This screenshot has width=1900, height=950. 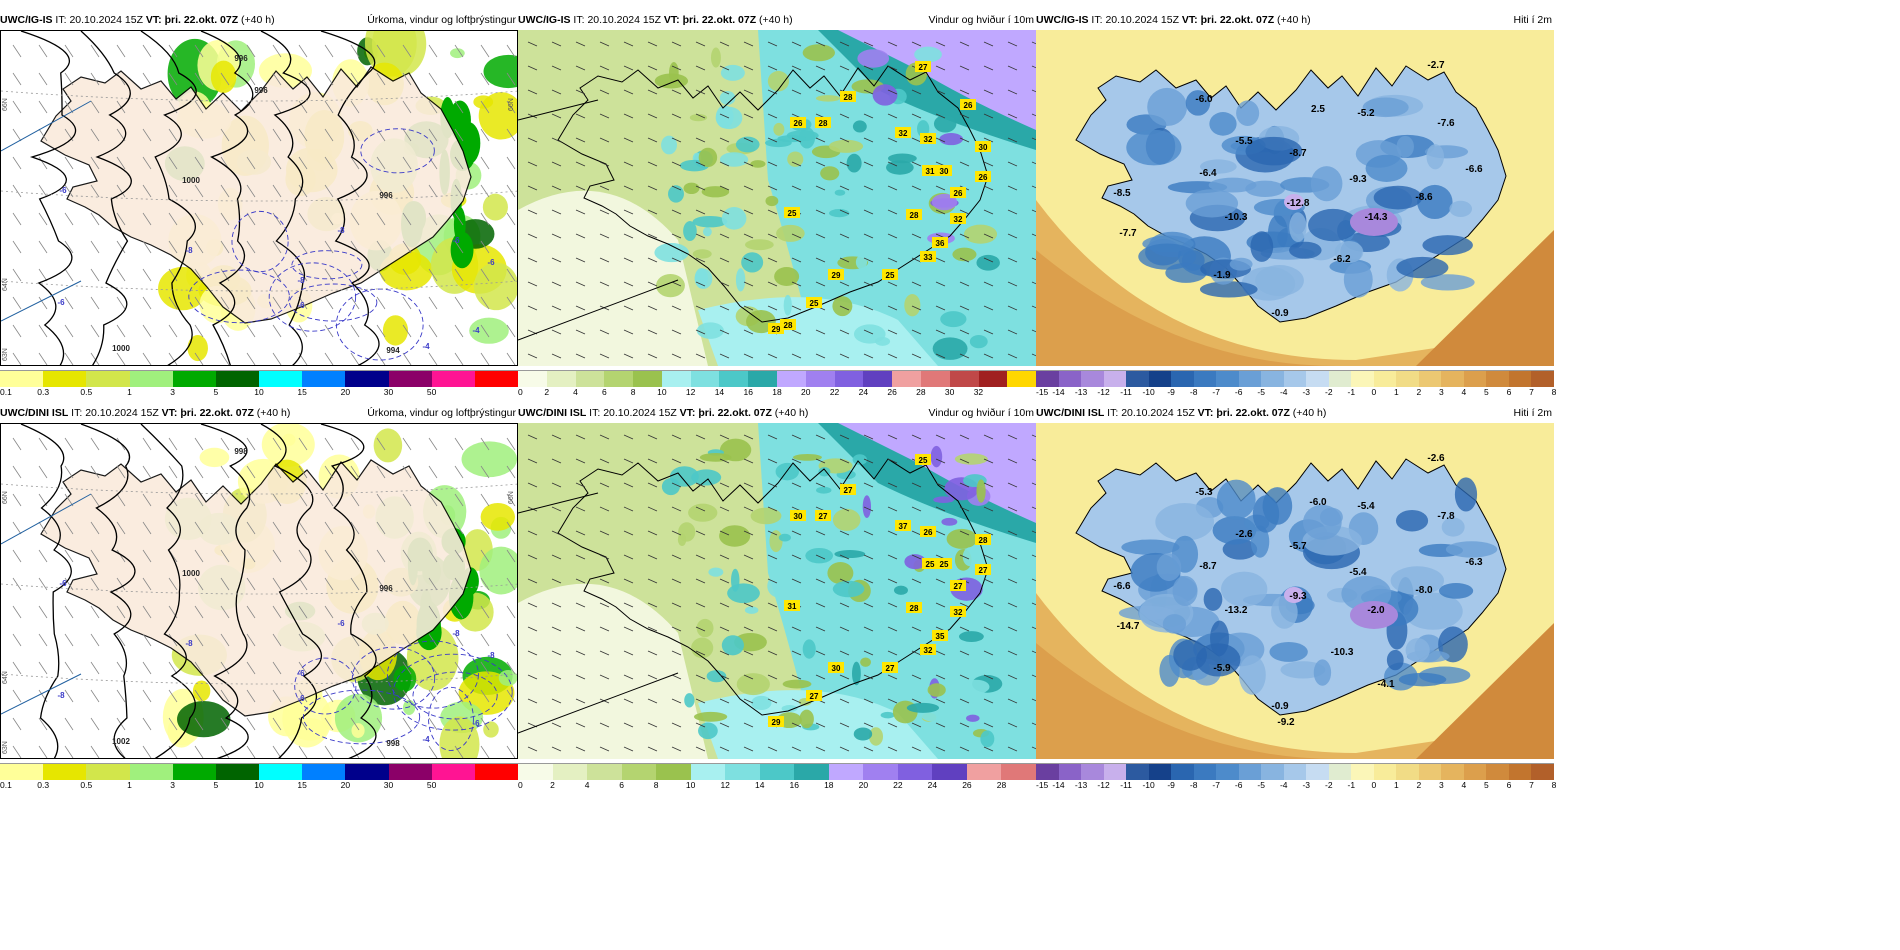 I want to click on map-value-label: -7.6, so click(x=1446, y=123).